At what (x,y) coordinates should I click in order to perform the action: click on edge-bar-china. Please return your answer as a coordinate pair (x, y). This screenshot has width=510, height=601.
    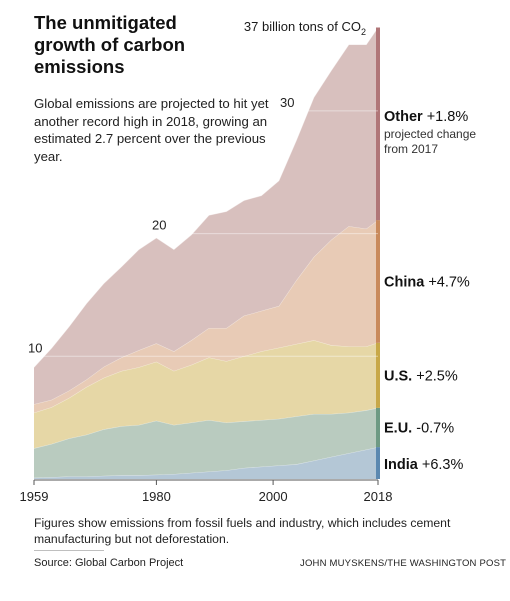
    Looking at the image, I should click on (378, 281).